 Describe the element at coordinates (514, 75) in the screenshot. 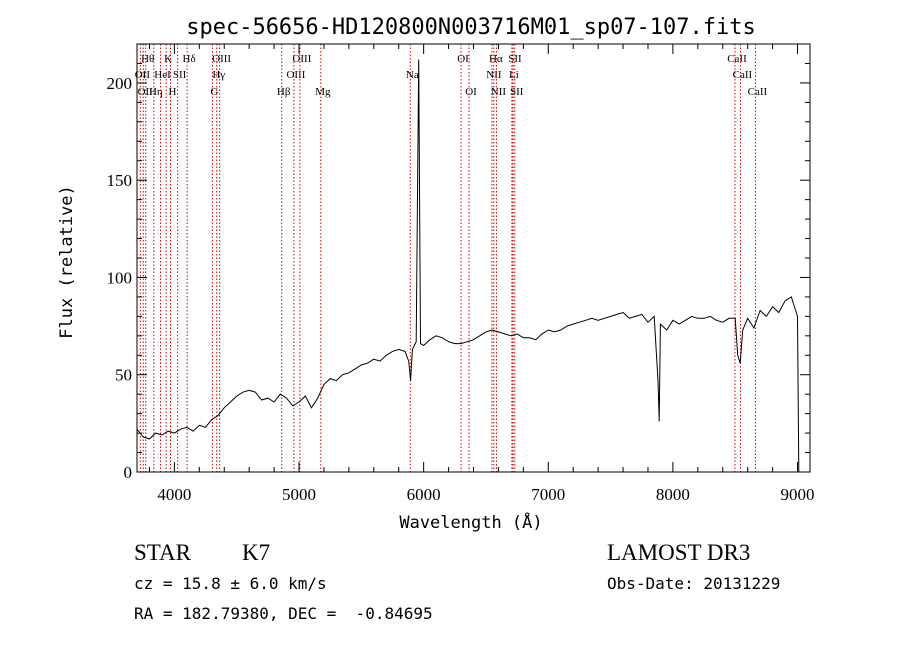

I see `line-marker-label: Li` at that location.